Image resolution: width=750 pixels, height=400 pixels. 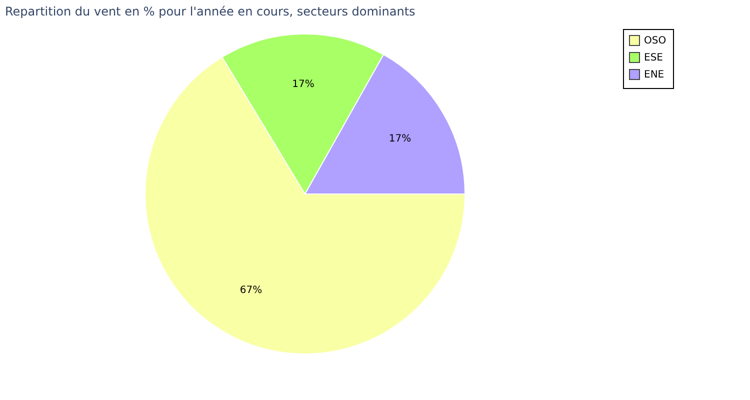 What do you see at coordinates (251, 290) in the screenshot?
I see `data-label: 67%` at bounding box center [251, 290].